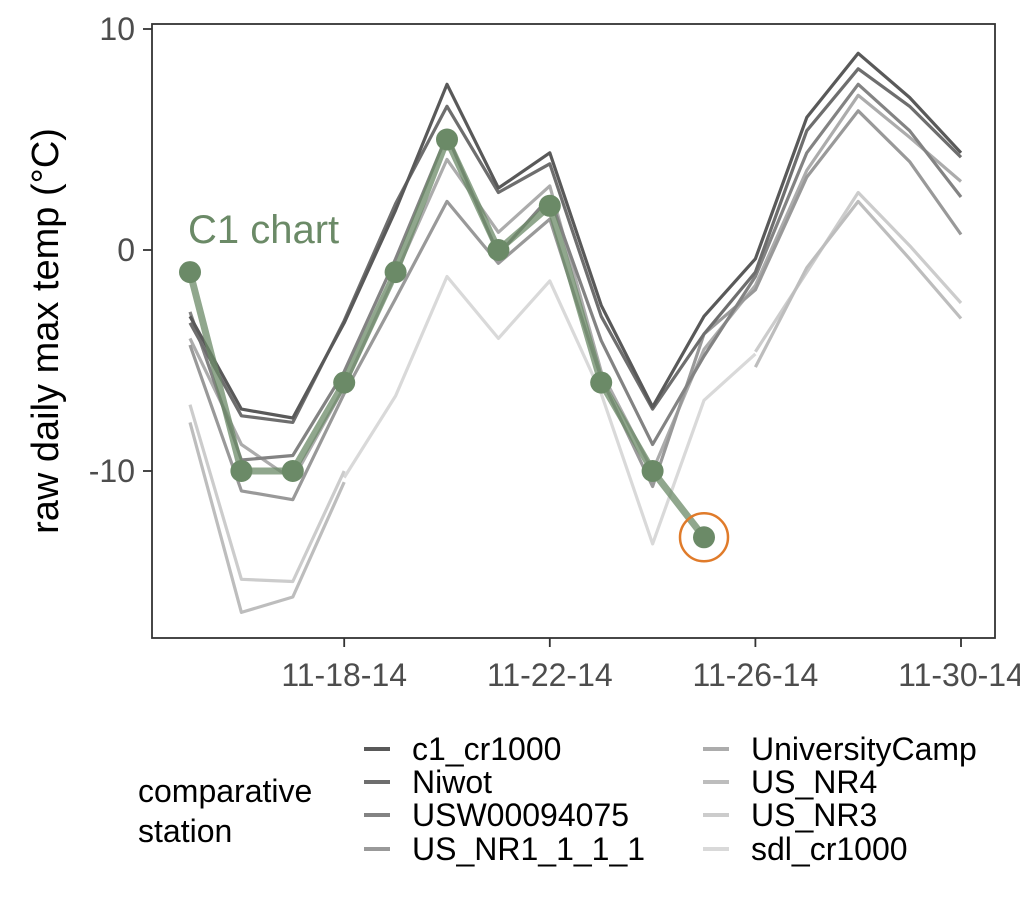  I want to click on legend-label-c1_cr1000: c1_cr1000, so click(486, 749).